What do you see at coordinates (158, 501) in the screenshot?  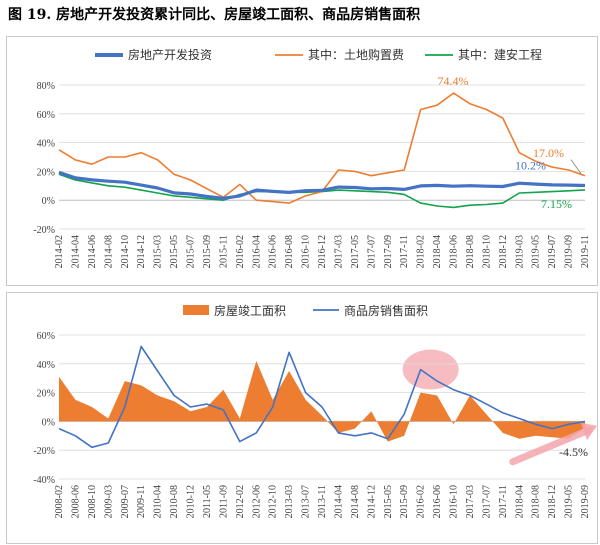 I see `x-tick-label: 2010-04` at bounding box center [158, 501].